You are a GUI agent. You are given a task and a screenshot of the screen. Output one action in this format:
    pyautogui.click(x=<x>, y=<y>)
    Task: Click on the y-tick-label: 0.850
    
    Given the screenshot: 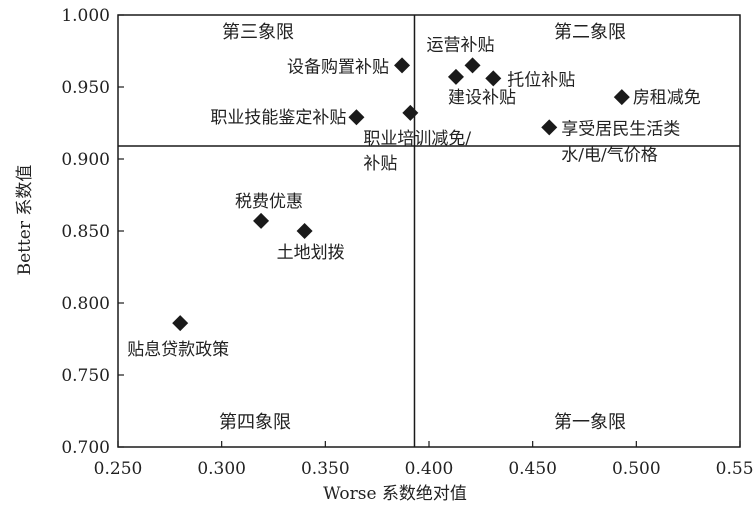 What is the action you would take?
    pyautogui.click(x=85, y=232)
    